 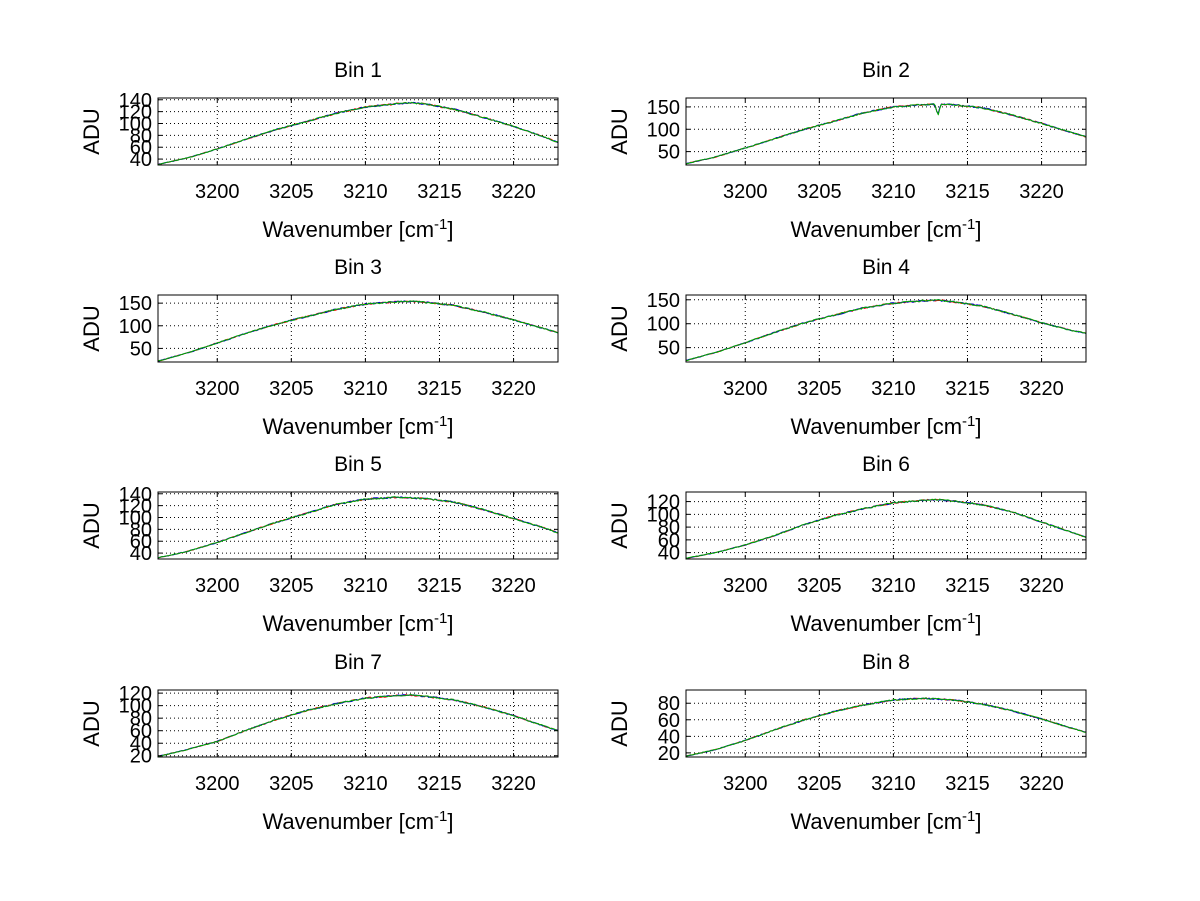 I want to click on panel-title: Bin 6, so click(x=886, y=464).